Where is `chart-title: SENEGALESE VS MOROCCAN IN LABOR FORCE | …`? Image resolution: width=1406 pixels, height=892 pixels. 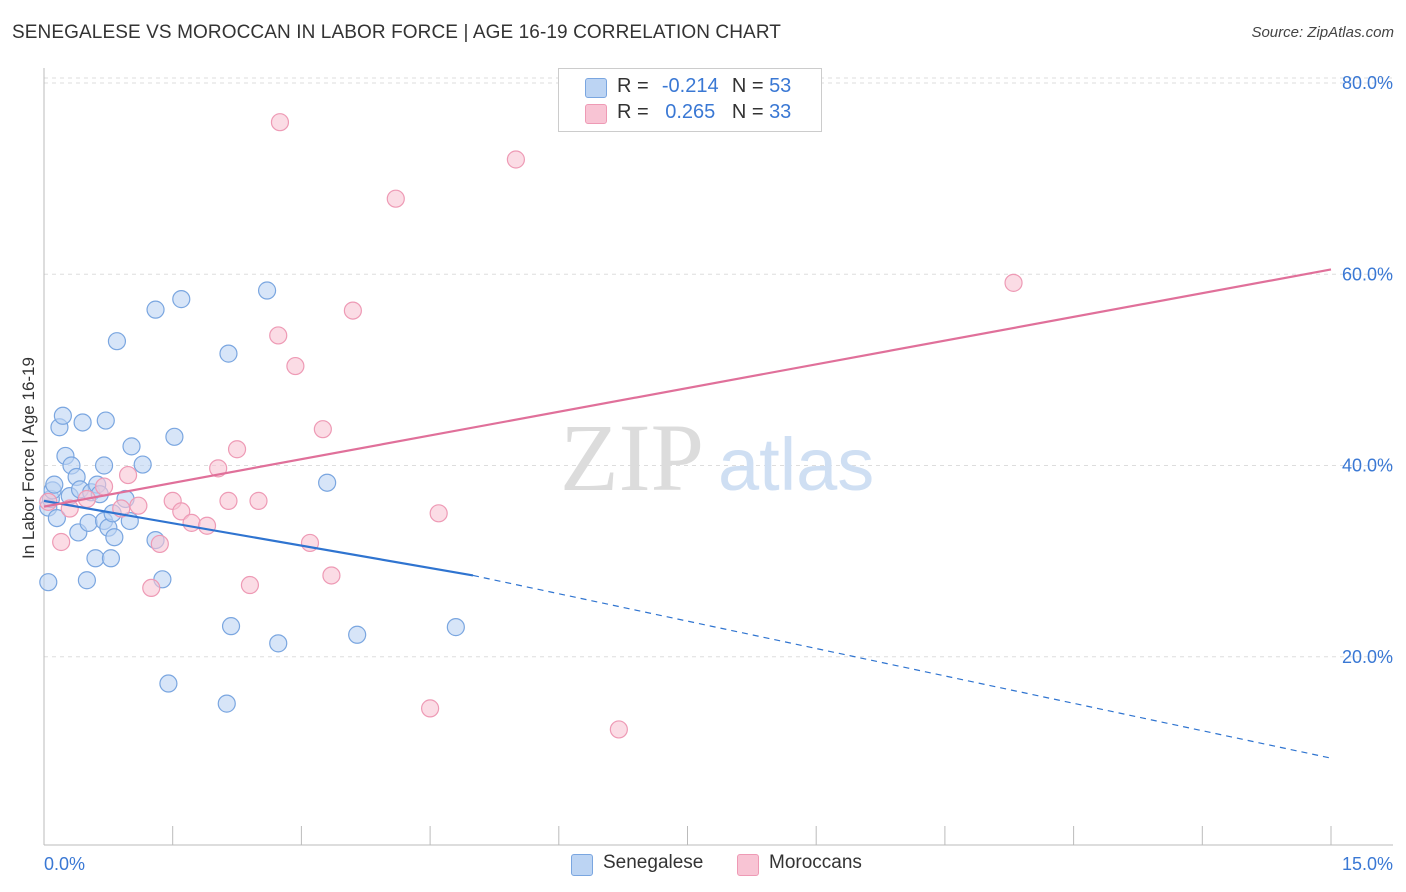 chart-title: SENEGALESE VS MOROCCAN IN LABOR FORCE | … is located at coordinates (397, 32).